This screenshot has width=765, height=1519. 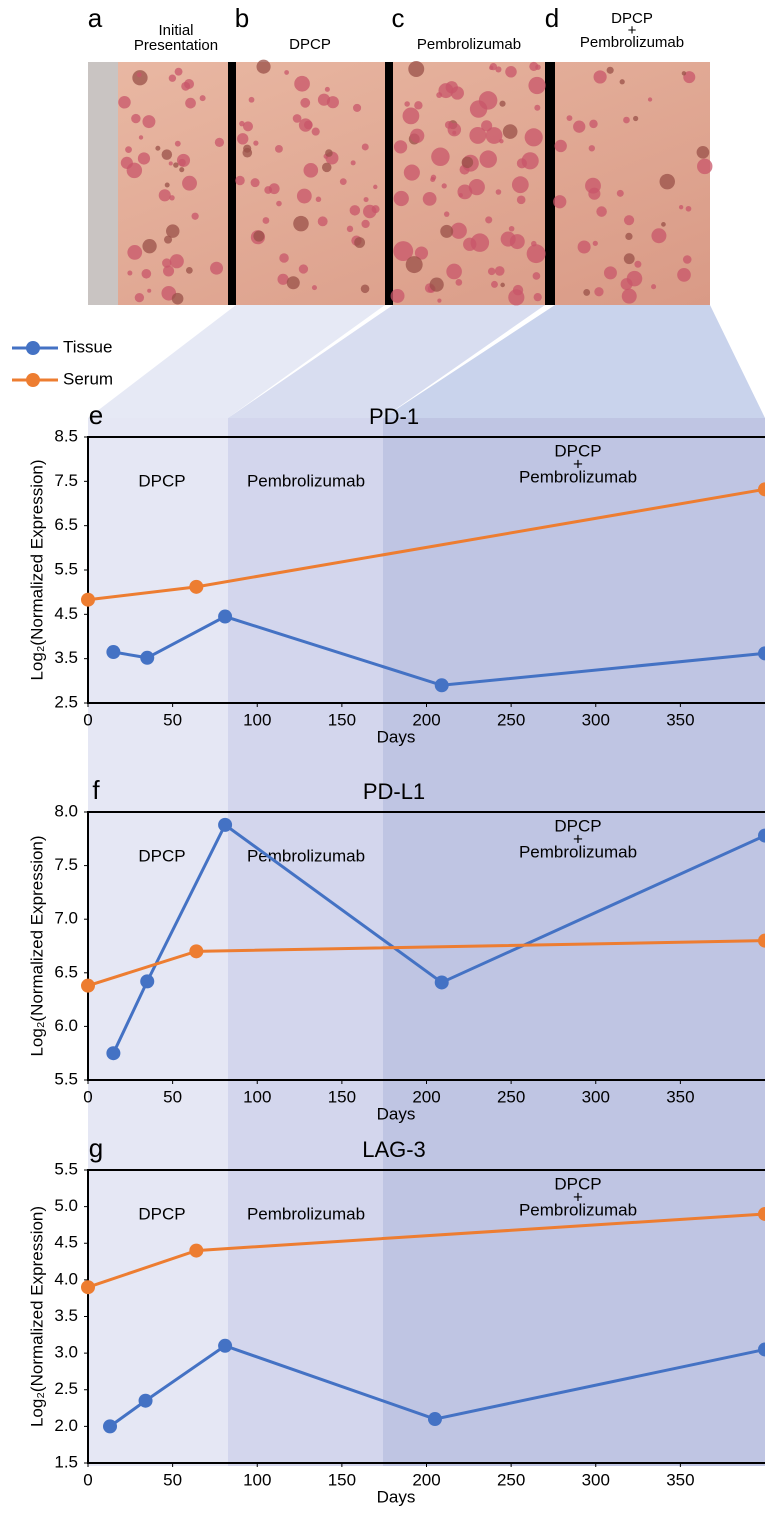 I want to click on panel-letter: d, so click(x=552, y=18).